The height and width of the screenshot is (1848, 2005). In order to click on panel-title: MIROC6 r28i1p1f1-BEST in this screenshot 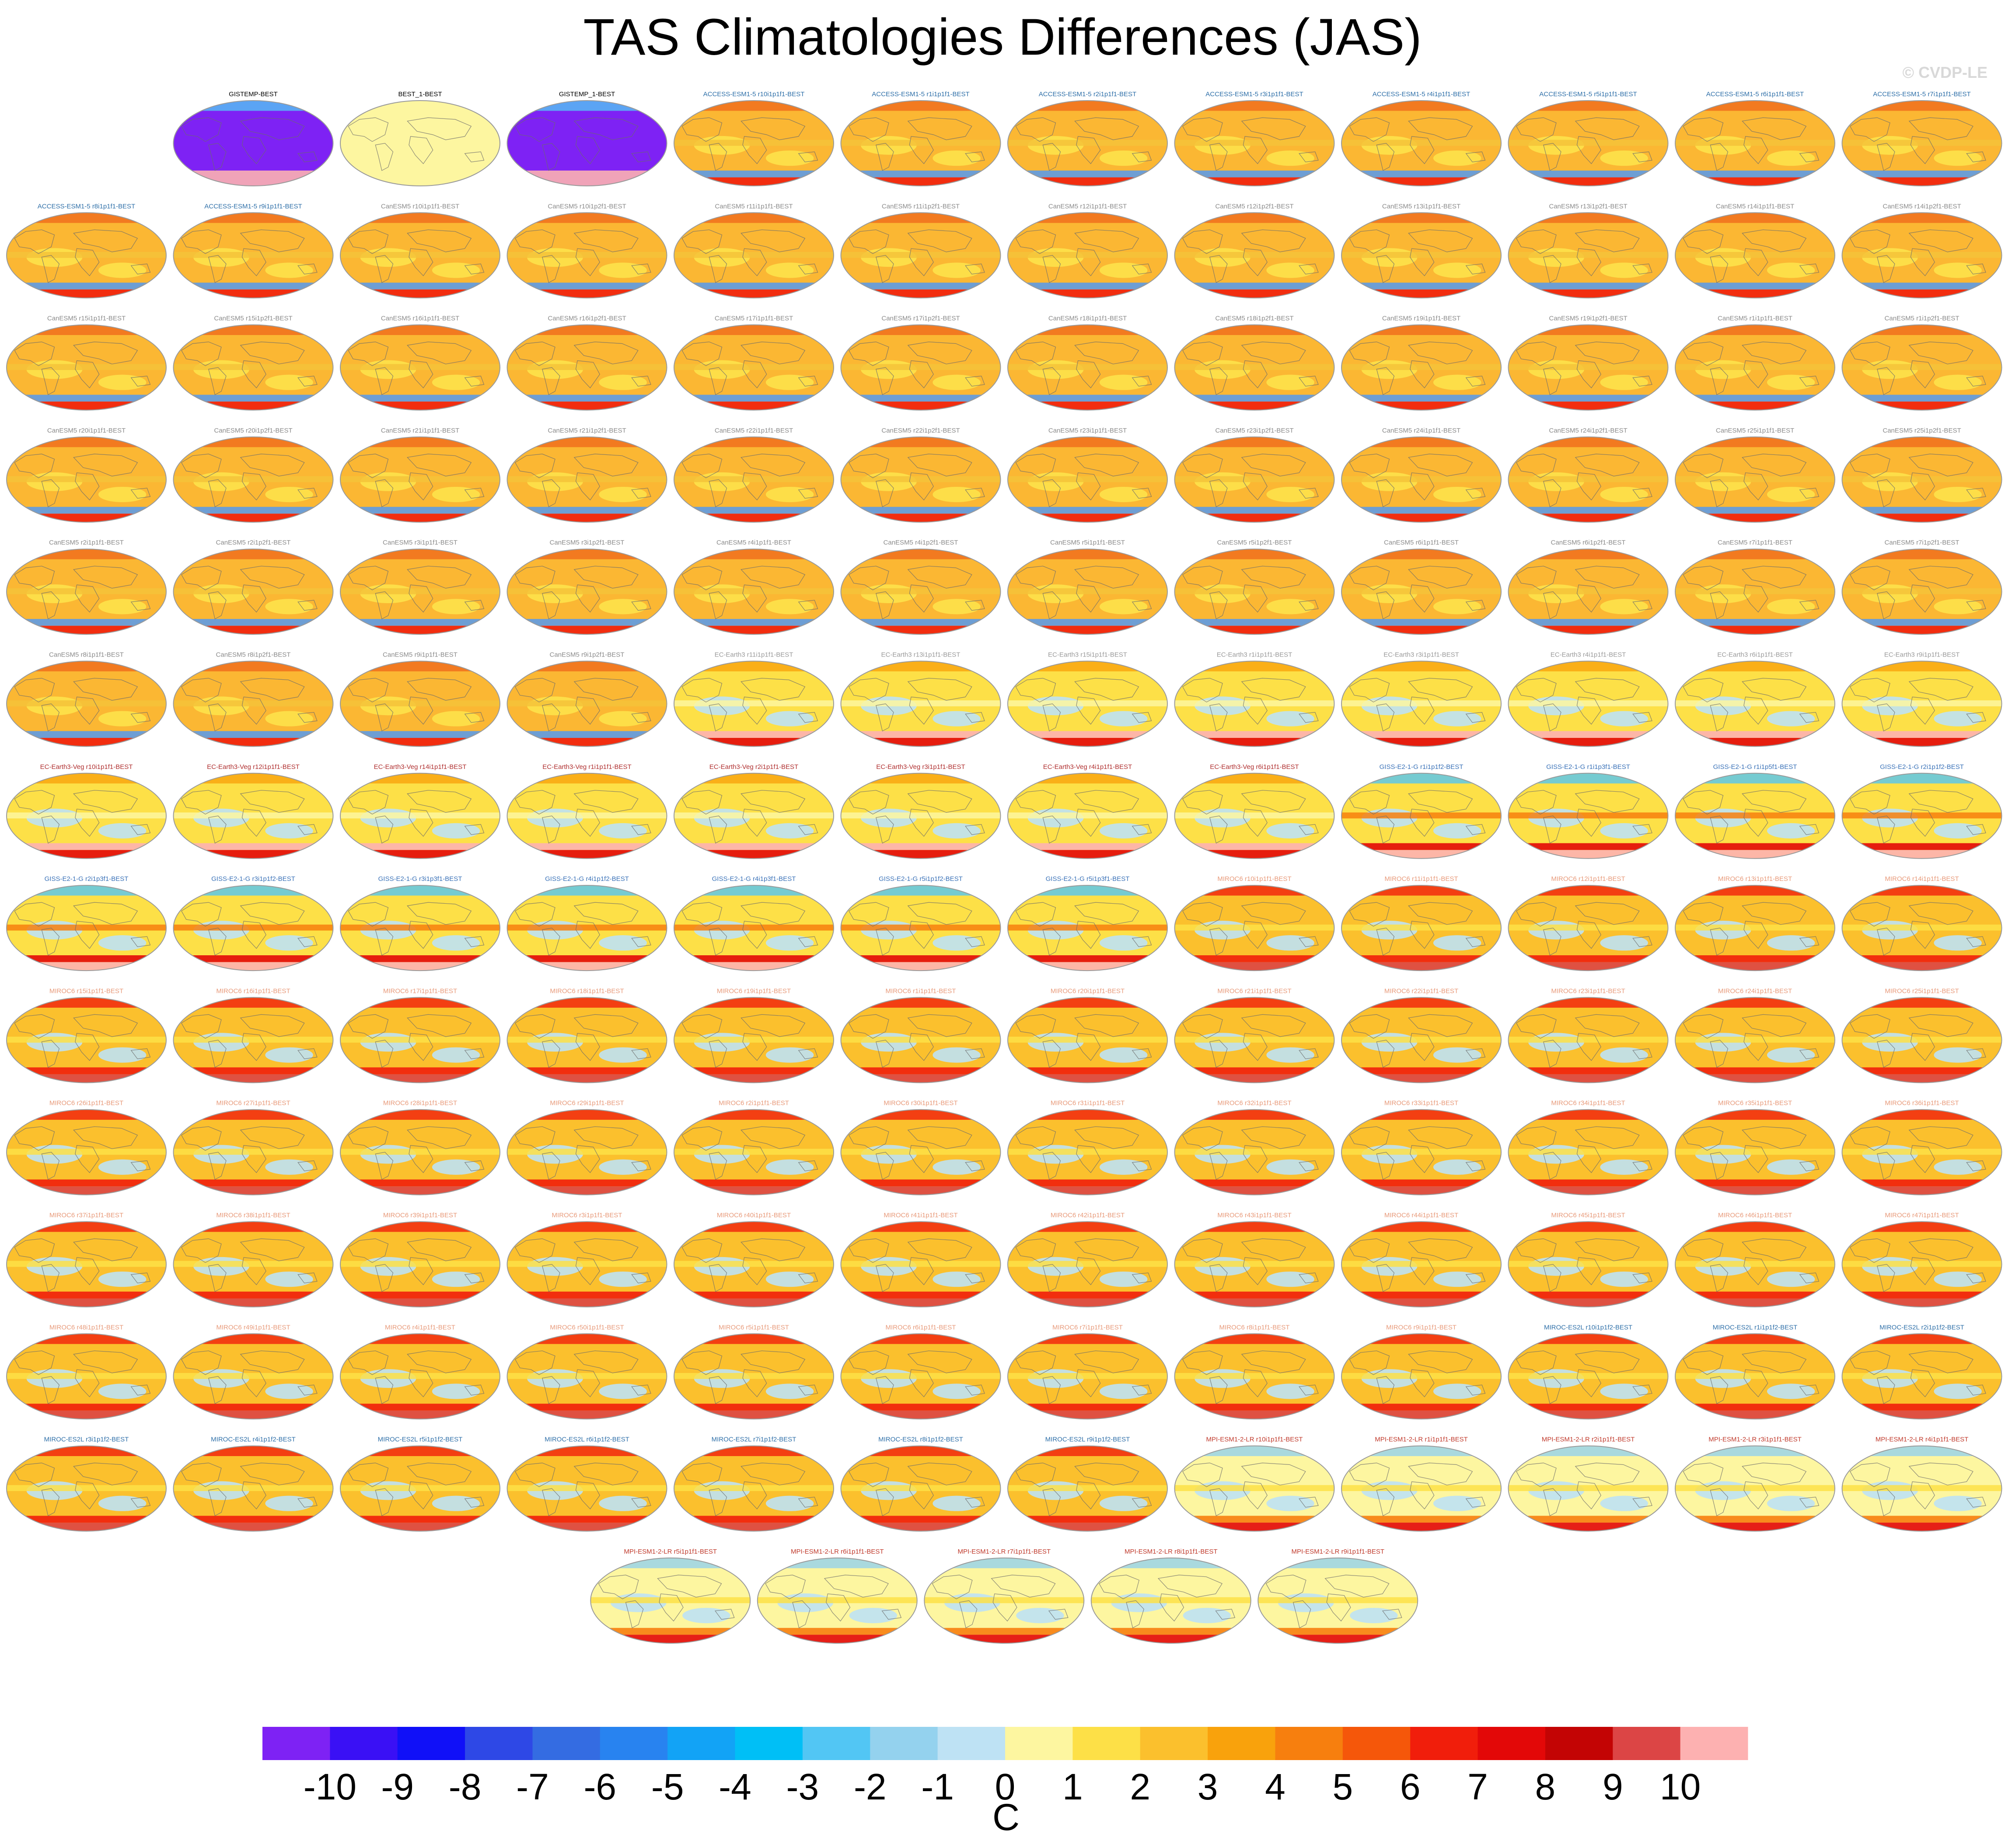, I will do `click(420, 1103)`.